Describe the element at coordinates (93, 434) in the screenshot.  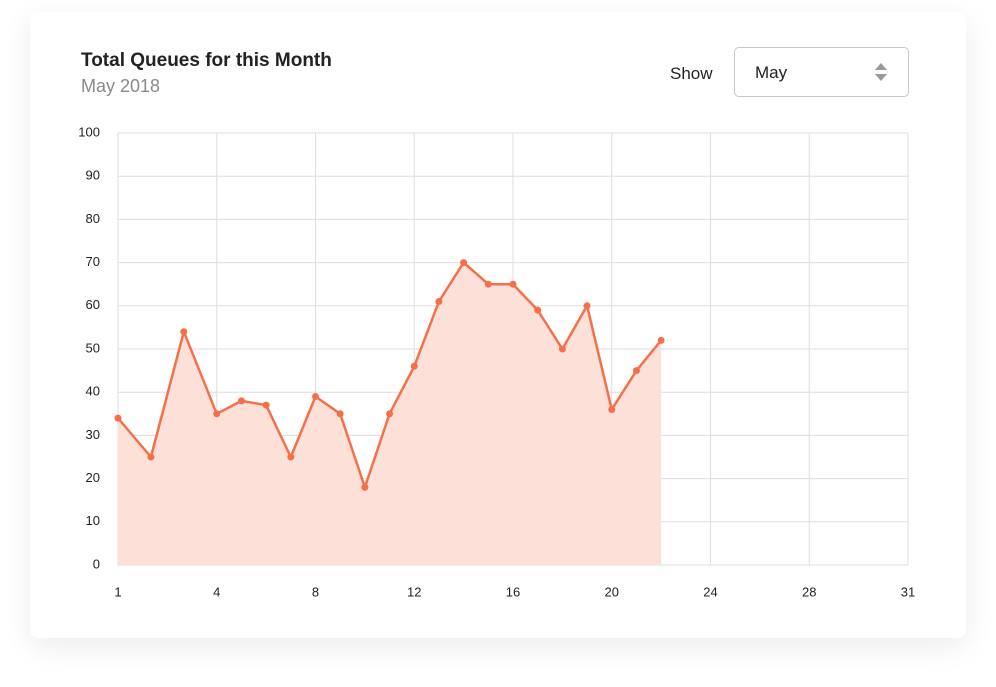
I see `y-tick-label: 30` at that location.